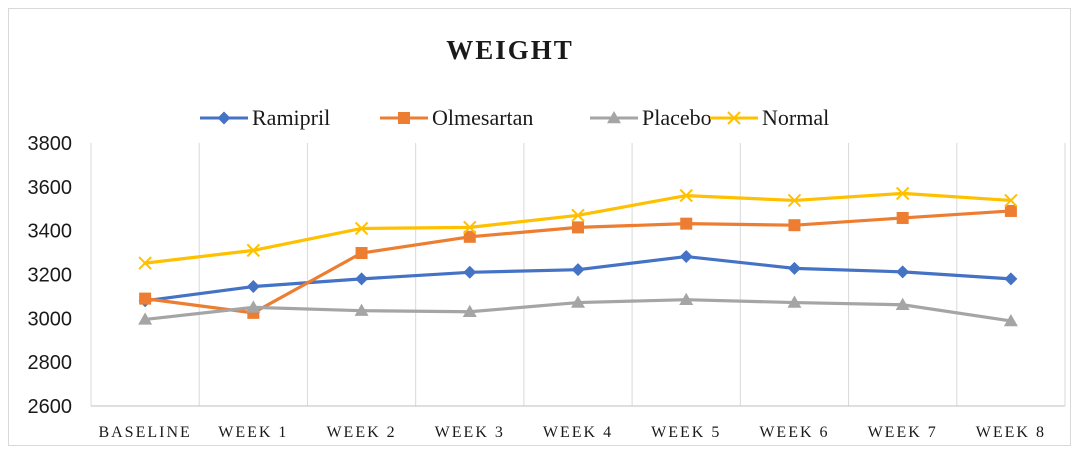 This screenshot has height=451, width=1079. Describe the element at coordinates (677, 117) in the screenshot. I see `legend-label: Placebo` at that location.